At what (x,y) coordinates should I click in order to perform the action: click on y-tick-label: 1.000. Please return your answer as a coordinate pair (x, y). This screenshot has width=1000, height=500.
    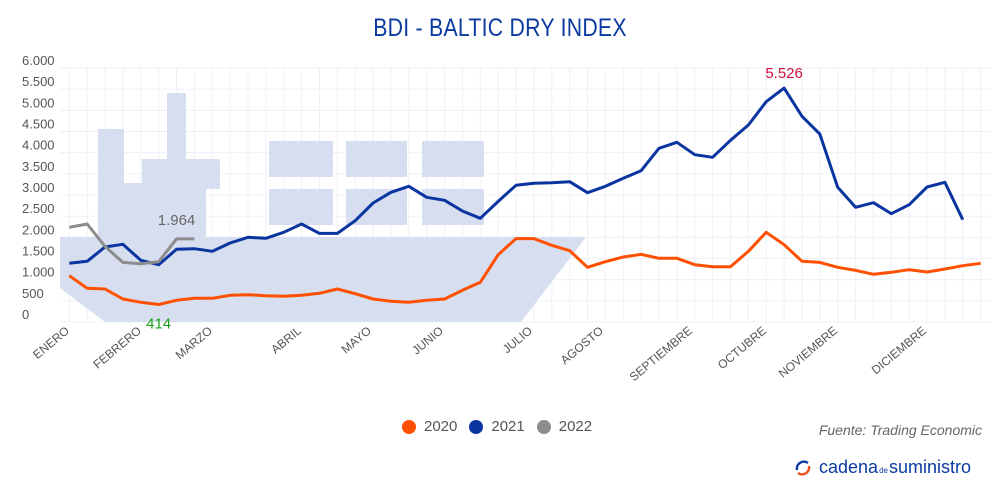
    Looking at the image, I should click on (38, 272).